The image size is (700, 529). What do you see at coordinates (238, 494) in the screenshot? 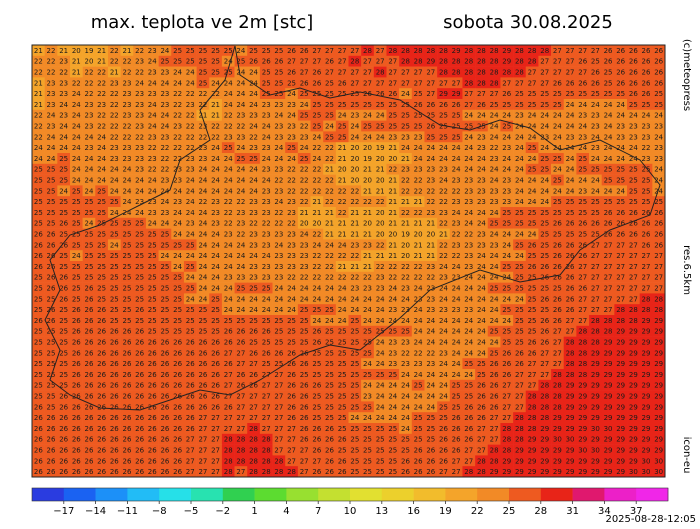
I see `colorbar-segment` at bounding box center [238, 494].